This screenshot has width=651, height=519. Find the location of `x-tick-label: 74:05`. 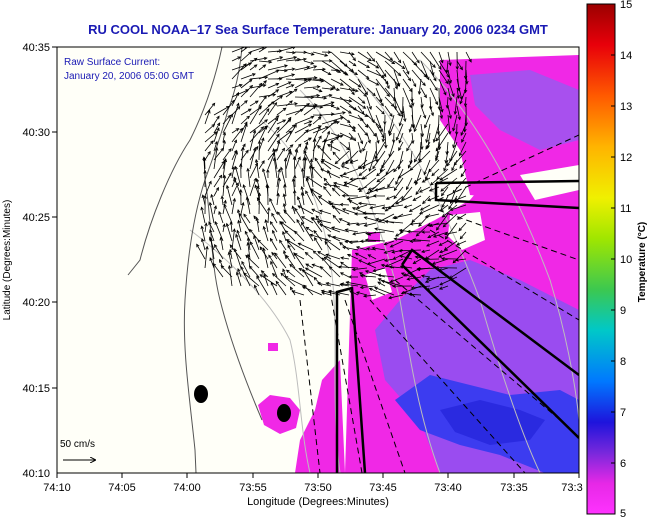

x-tick-label: 74:05 is located at coordinates (122, 488).